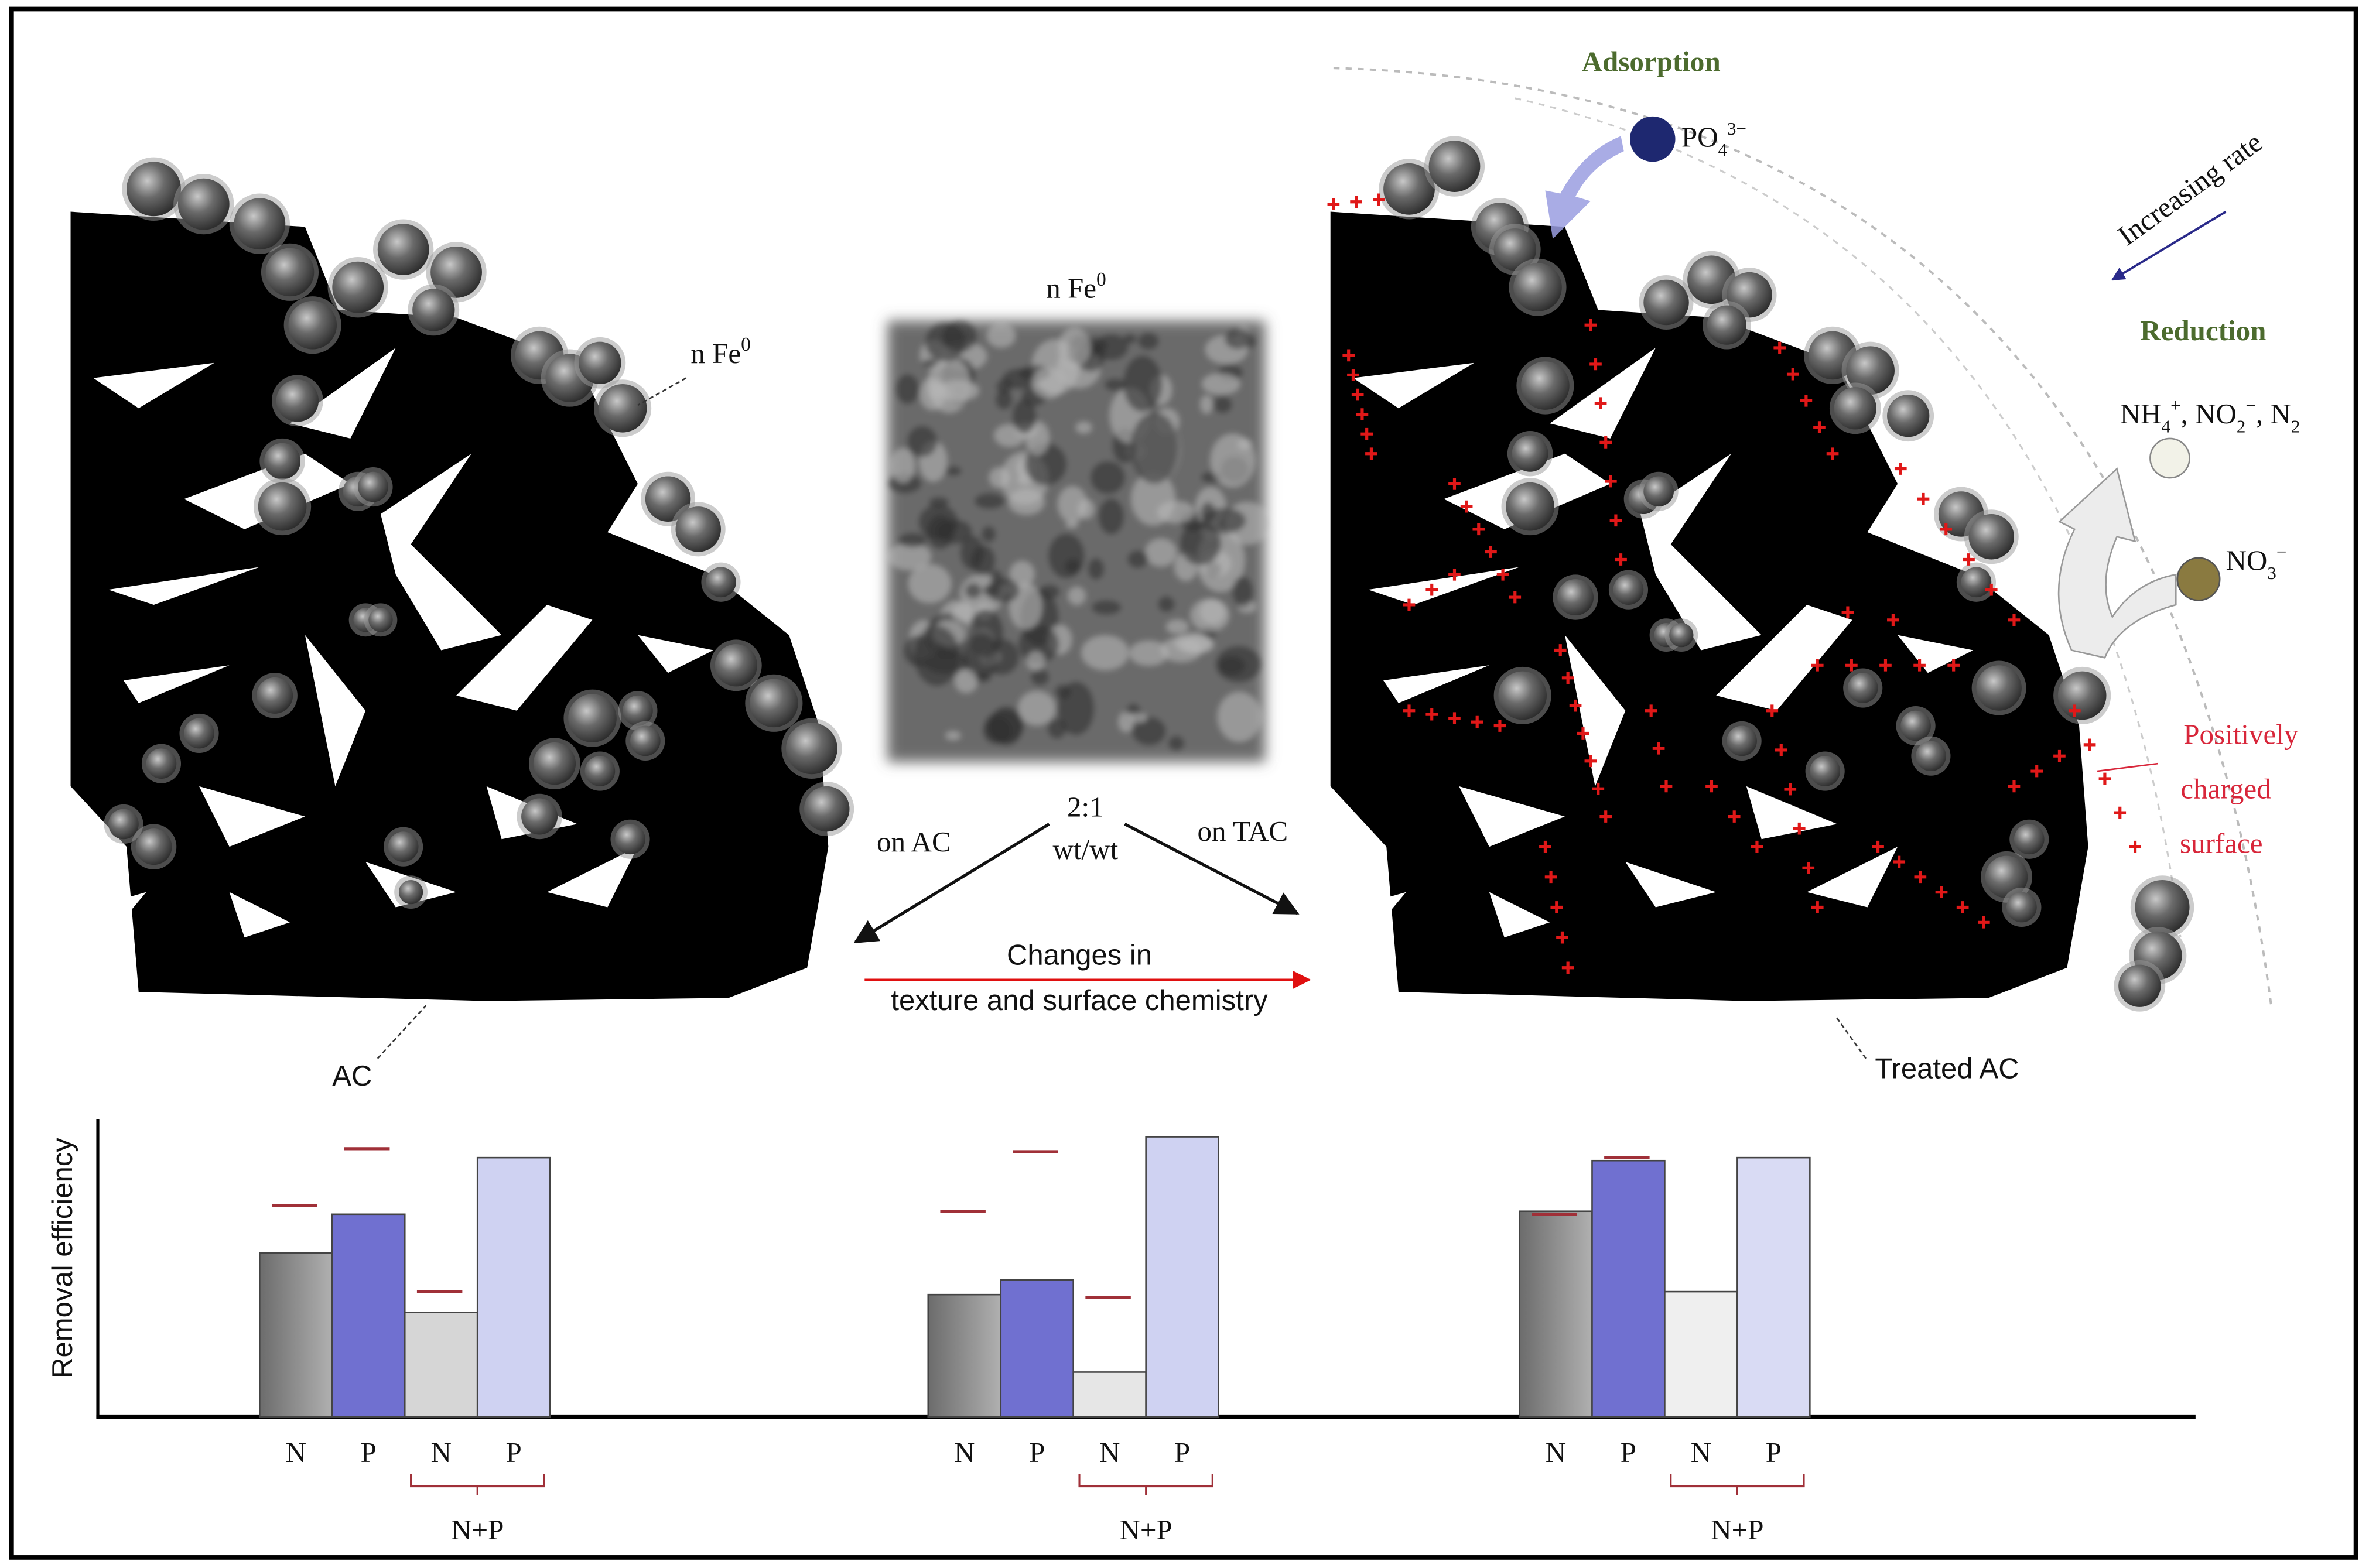  Describe the element at coordinates (746, 344) in the screenshot. I see `nfe-sup: 0` at that location.